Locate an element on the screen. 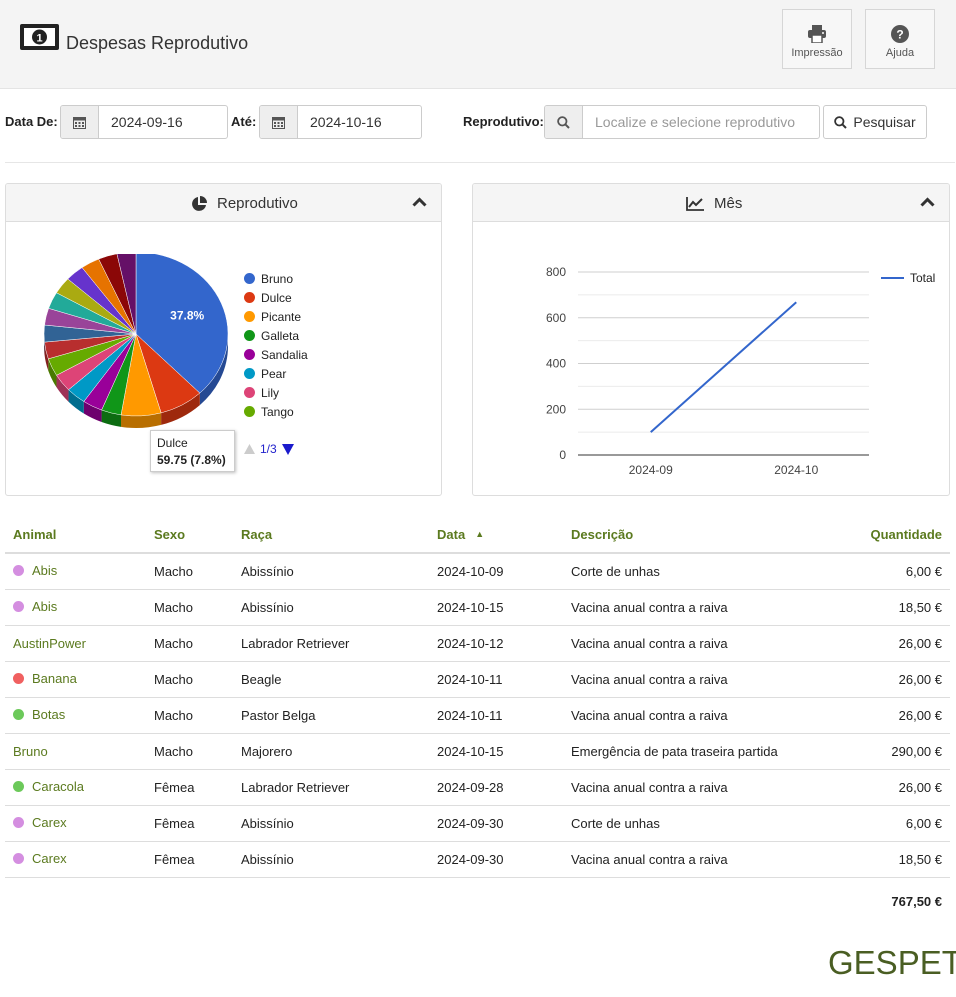  legend-item: Dulce is located at coordinates (276, 297).